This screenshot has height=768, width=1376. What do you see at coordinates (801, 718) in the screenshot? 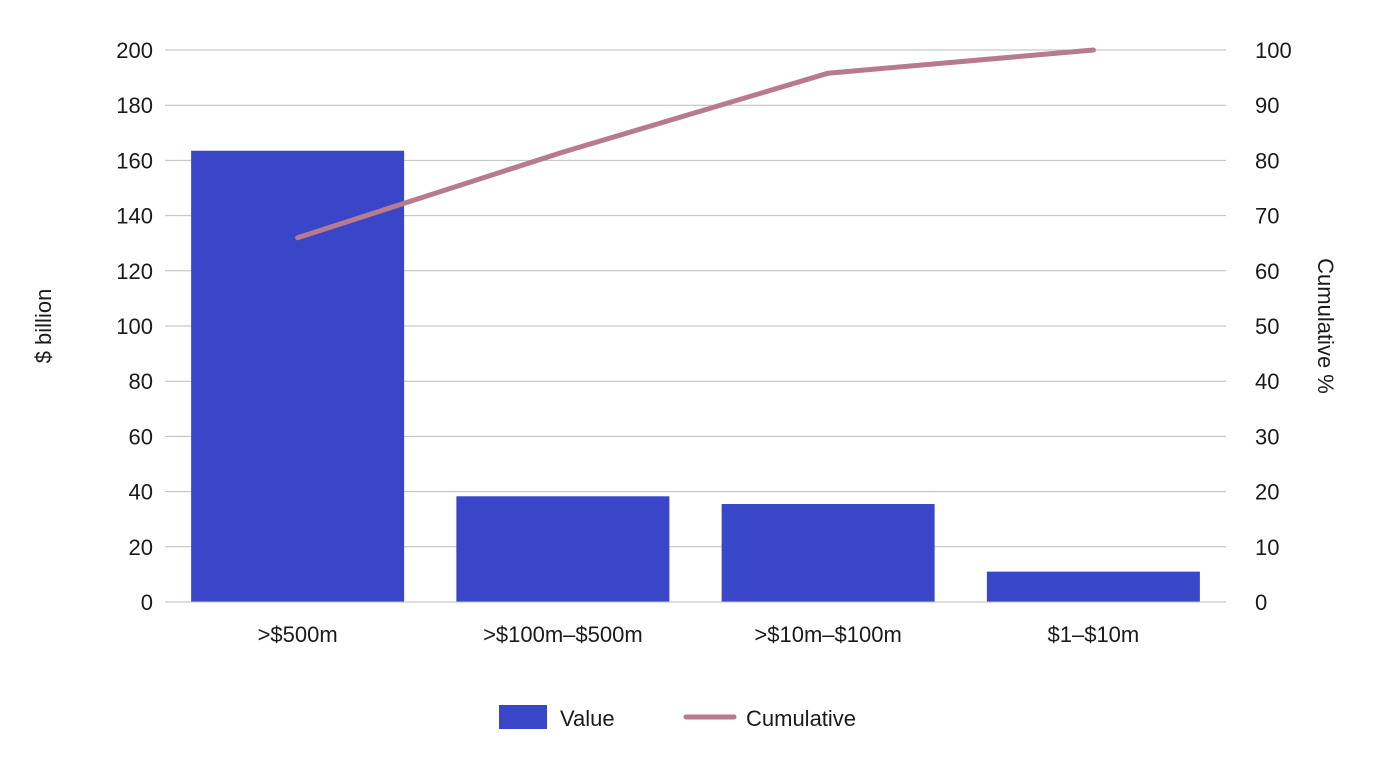
I see `legend-label-cumulative: Cumulative` at bounding box center [801, 718].